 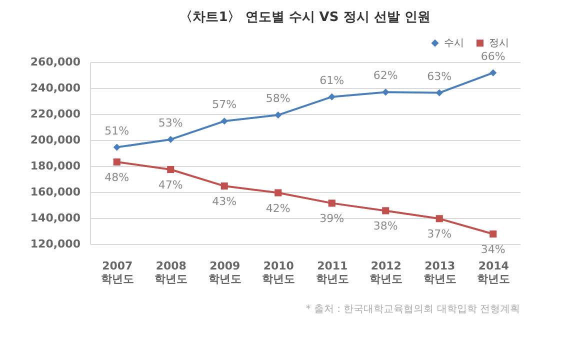 I want to click on x-tick-label: 2014 학년도, so click(x=493, y=273).